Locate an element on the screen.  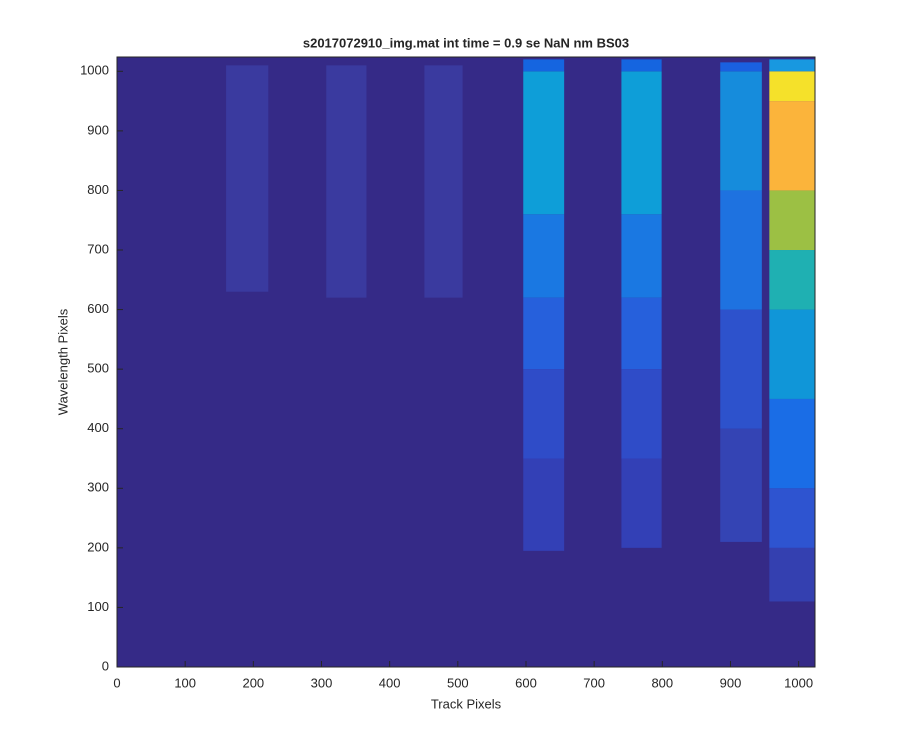
x-tick-label: 300 is located at coordinates (322, 682).